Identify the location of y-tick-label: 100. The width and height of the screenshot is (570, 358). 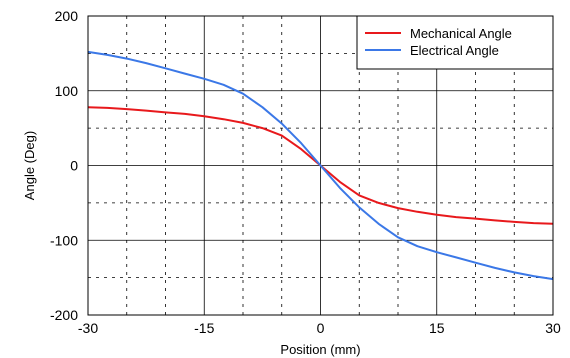
(67, 91).